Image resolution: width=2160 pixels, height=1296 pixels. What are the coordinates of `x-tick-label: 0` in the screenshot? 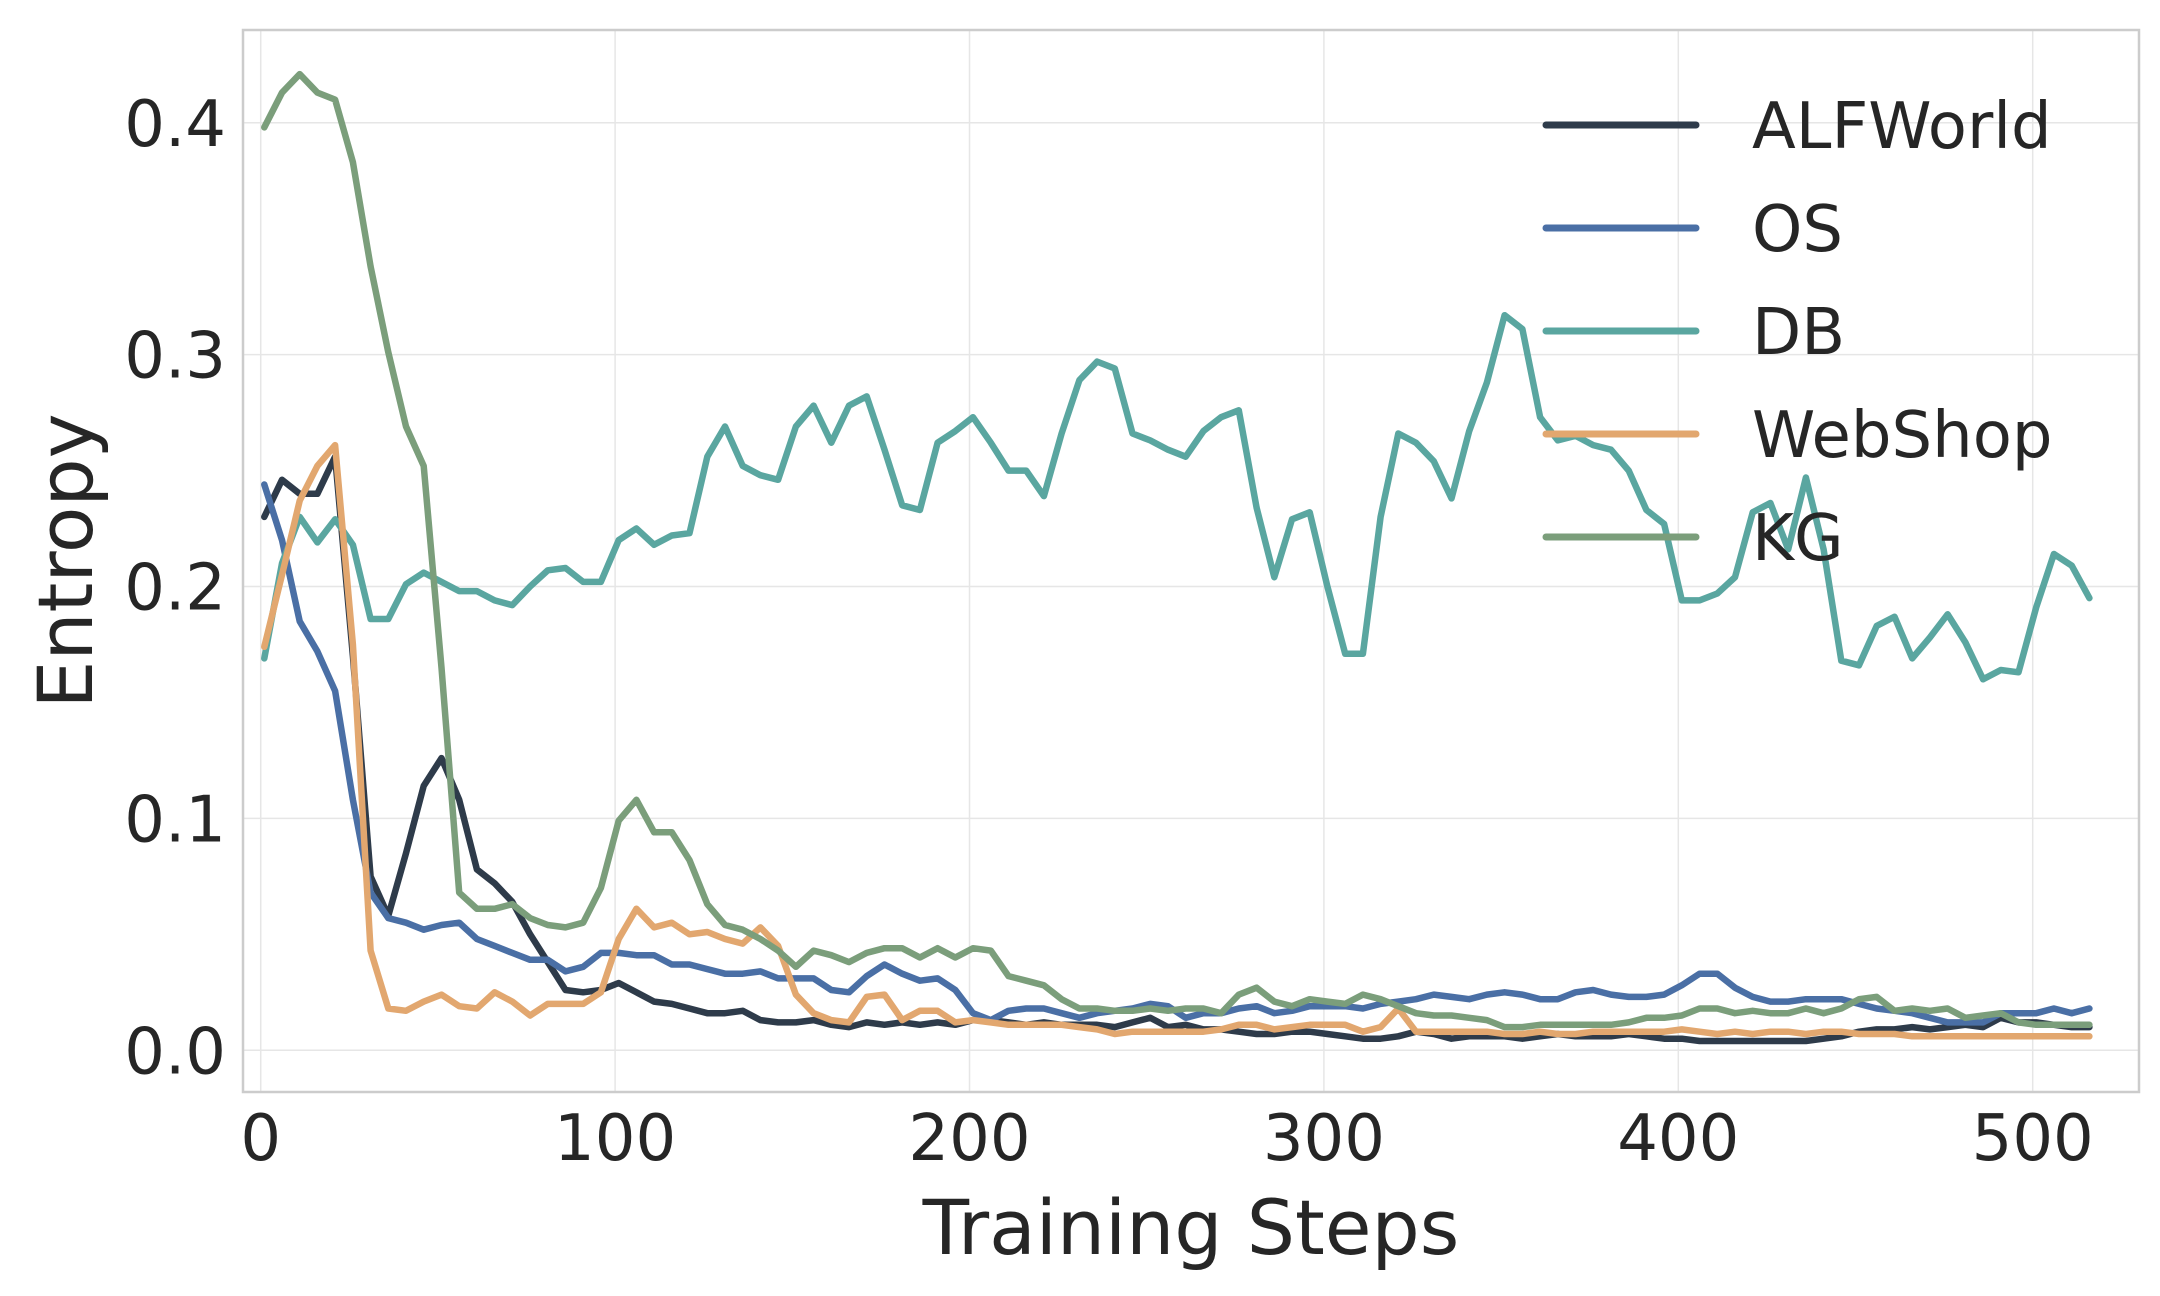 It's located at (260, 1139).